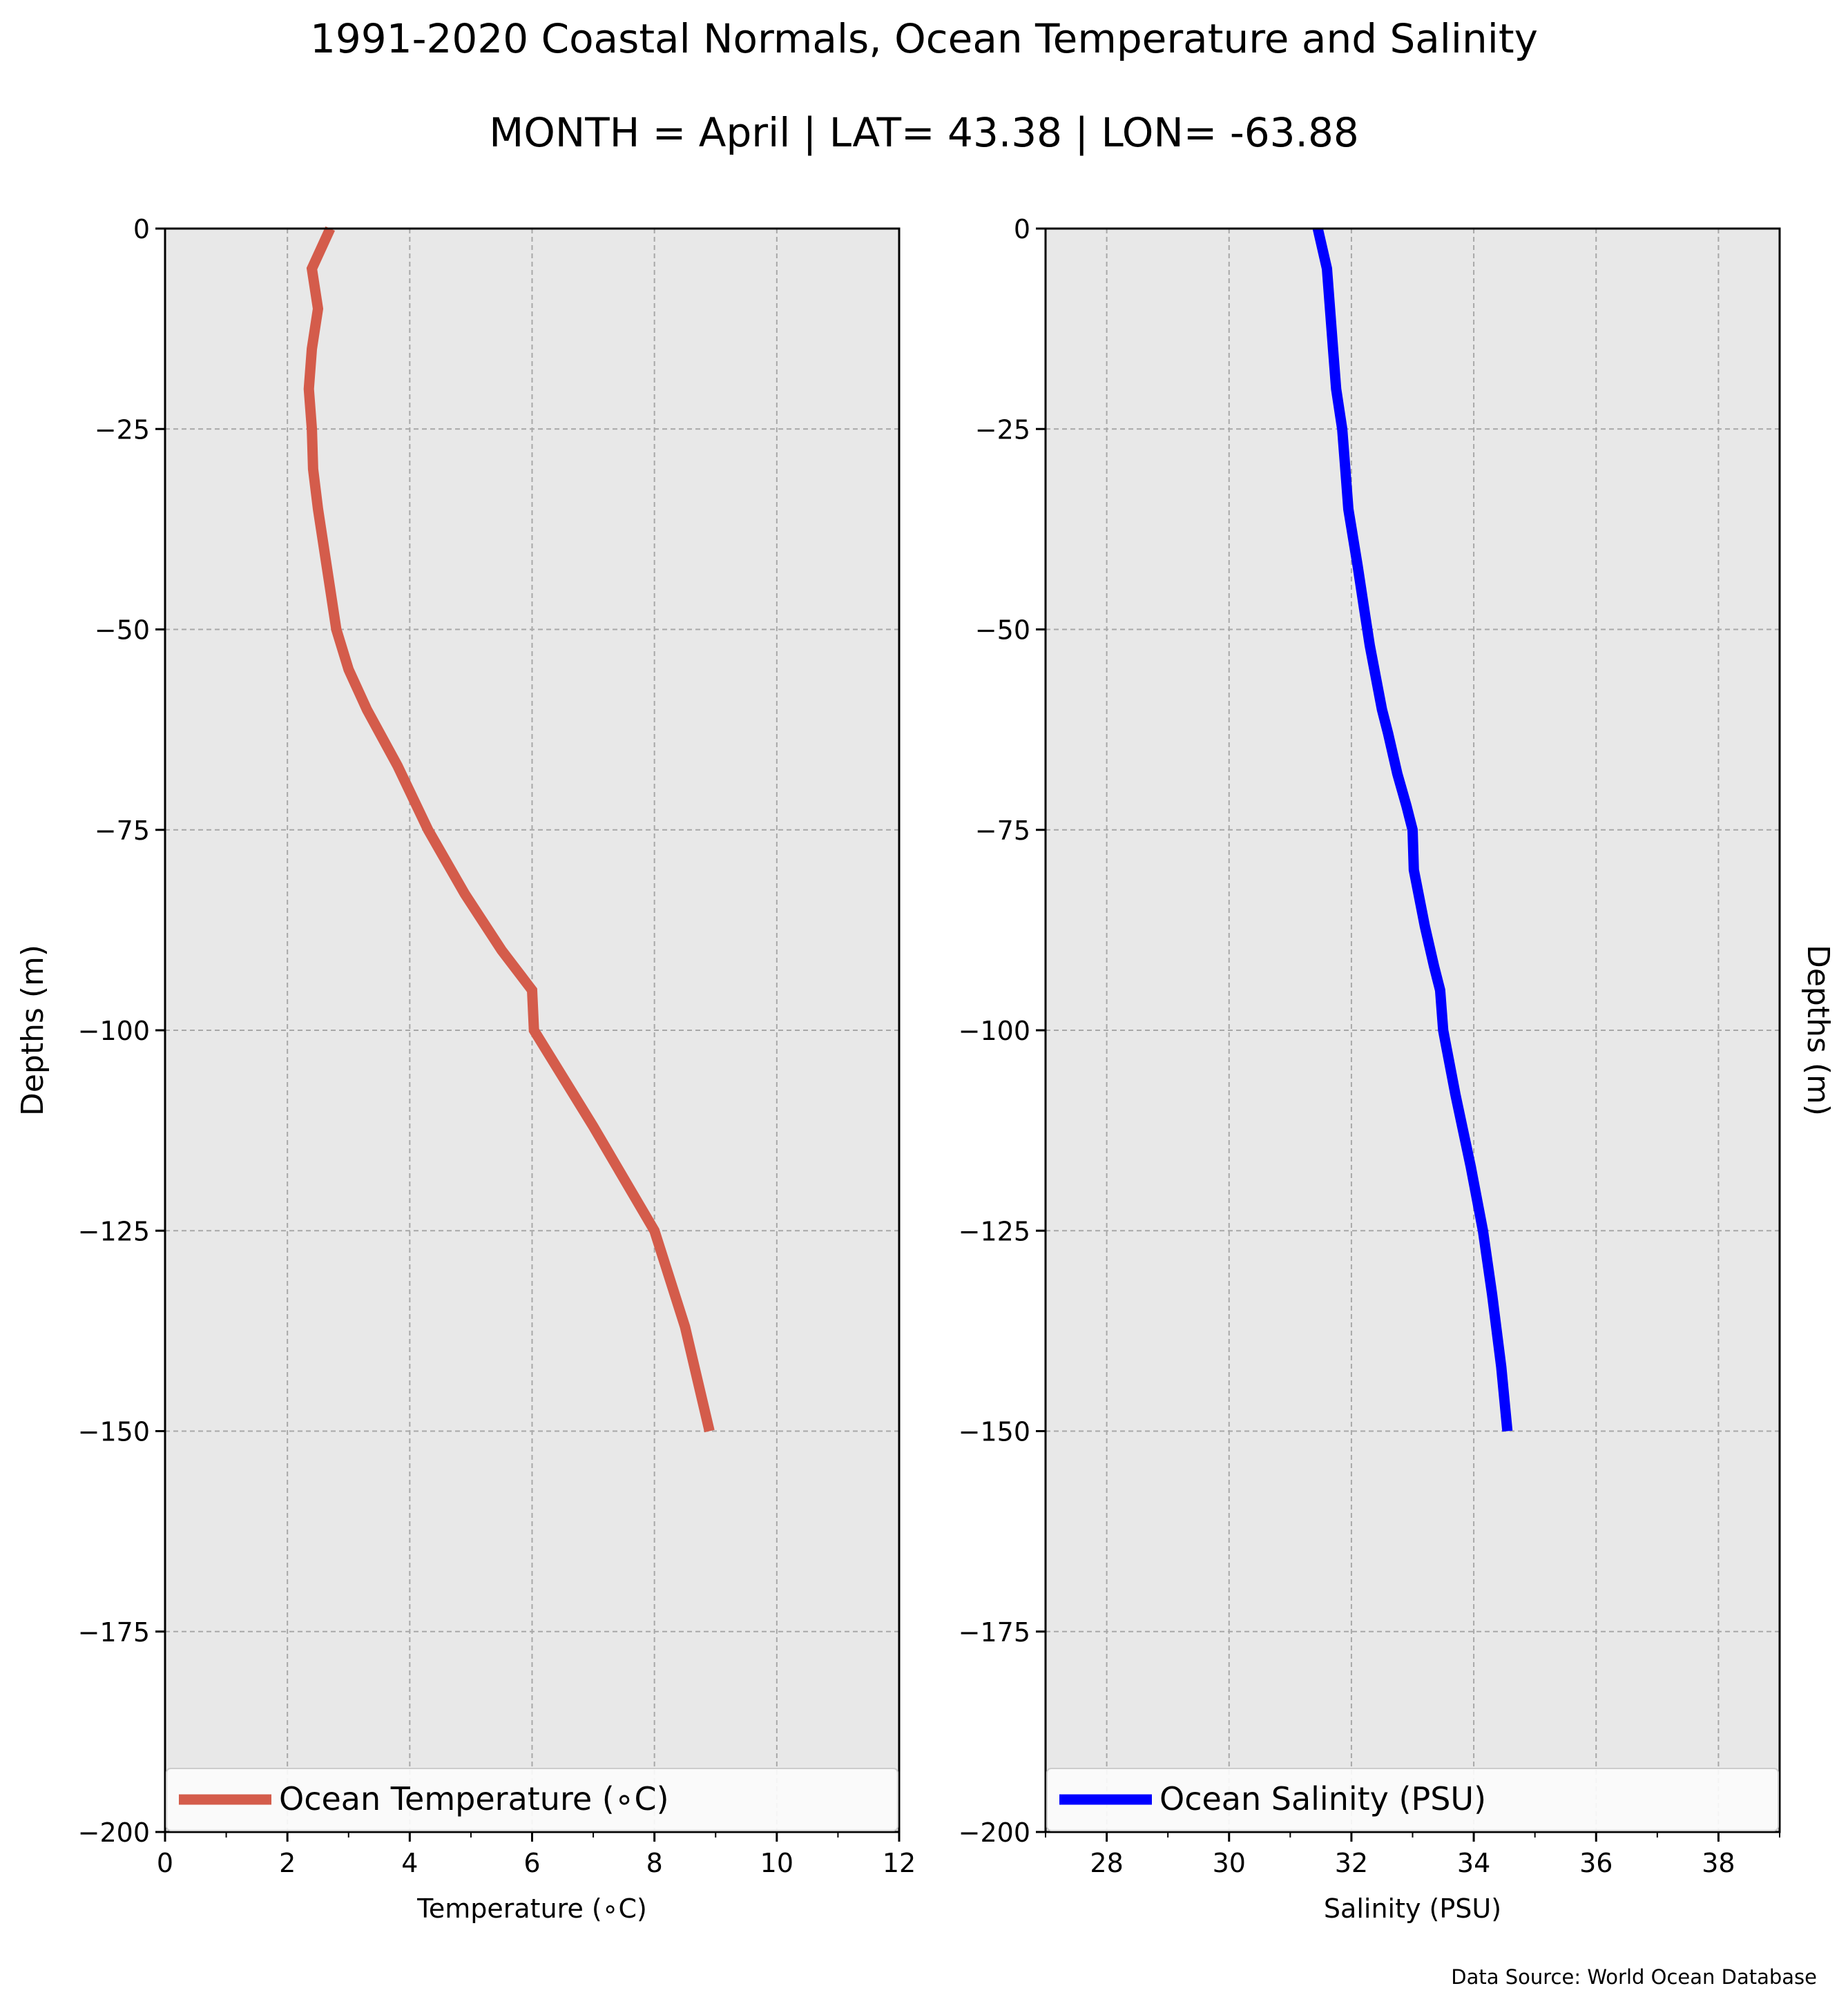 The width and height of the screenshot is (1848, 2006). Describe the element at coordinates (924, 132) in the screenshot. I see `chart-subtitle: MONTH = April | LAT= 43.38 | LON= -63.88` at that location.